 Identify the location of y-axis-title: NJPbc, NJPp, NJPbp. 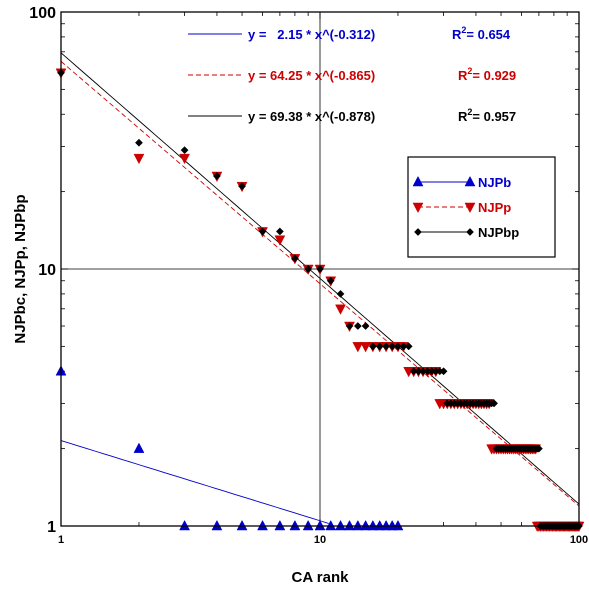
(20, 268).